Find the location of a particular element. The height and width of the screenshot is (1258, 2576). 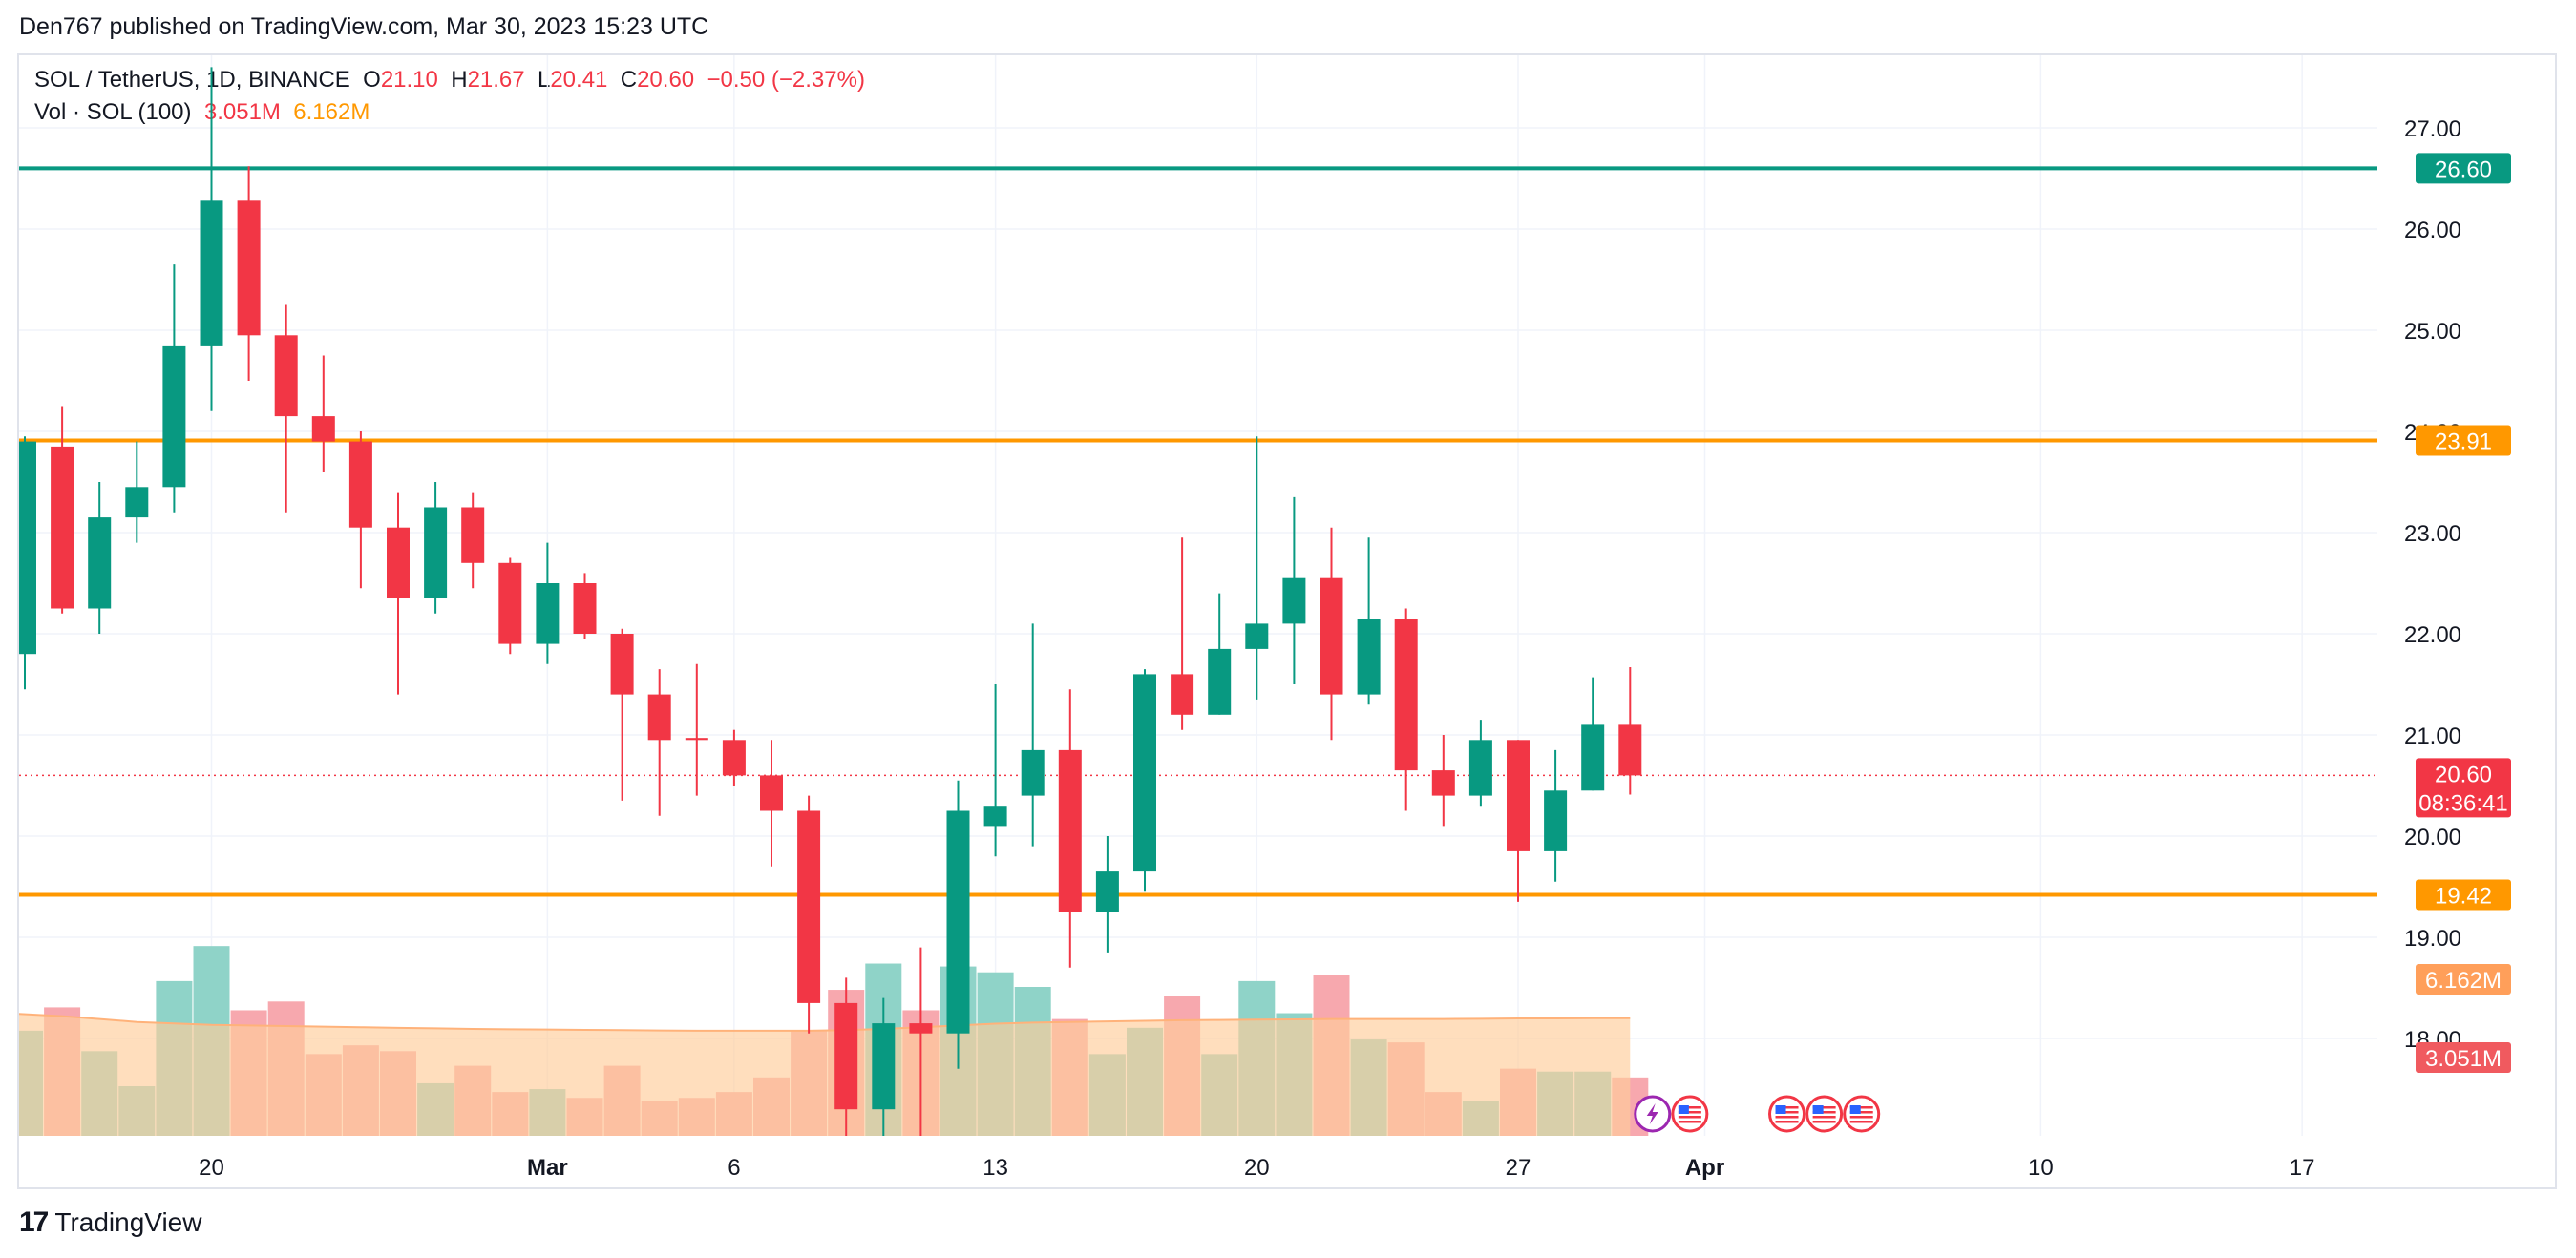

volume-last-tag is located at coordinates (2463, 1058).